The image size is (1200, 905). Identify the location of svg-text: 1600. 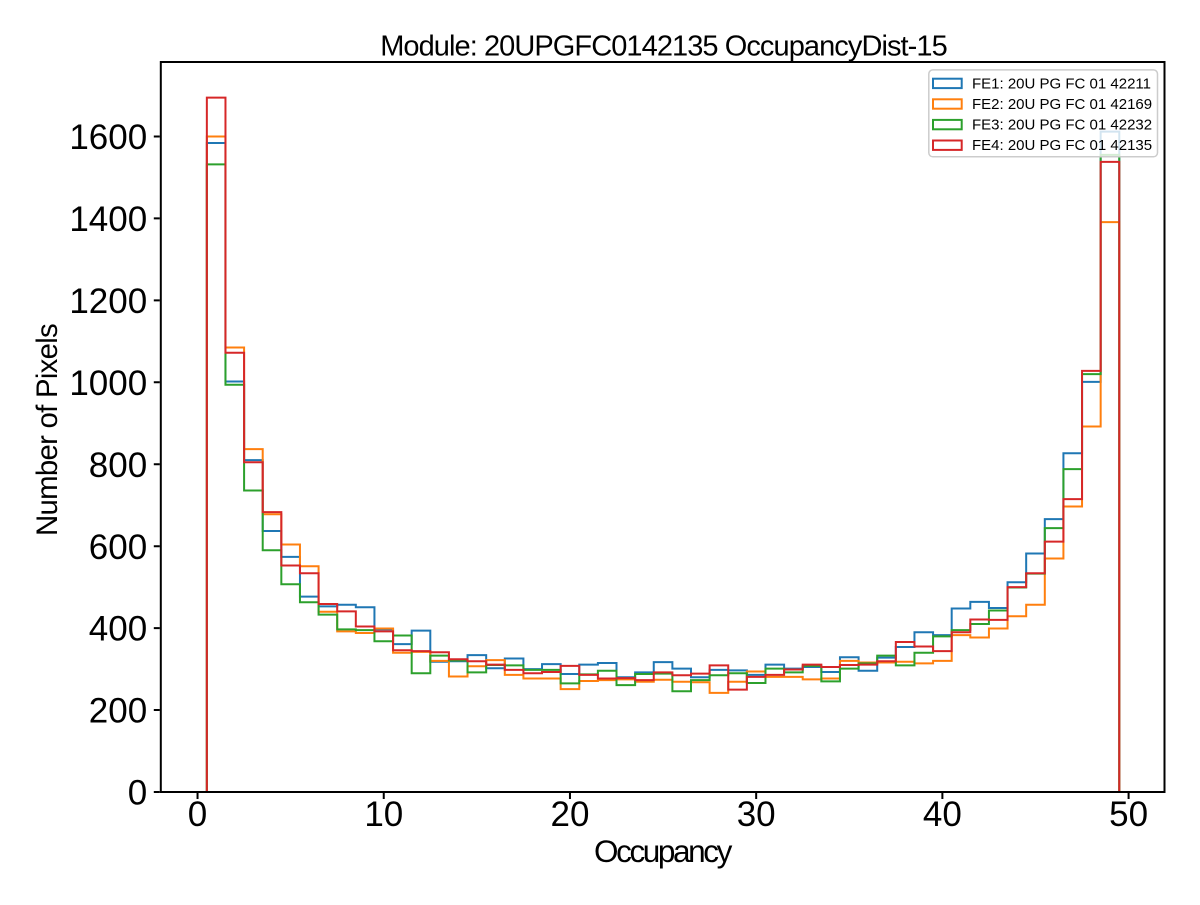
(108, 137).